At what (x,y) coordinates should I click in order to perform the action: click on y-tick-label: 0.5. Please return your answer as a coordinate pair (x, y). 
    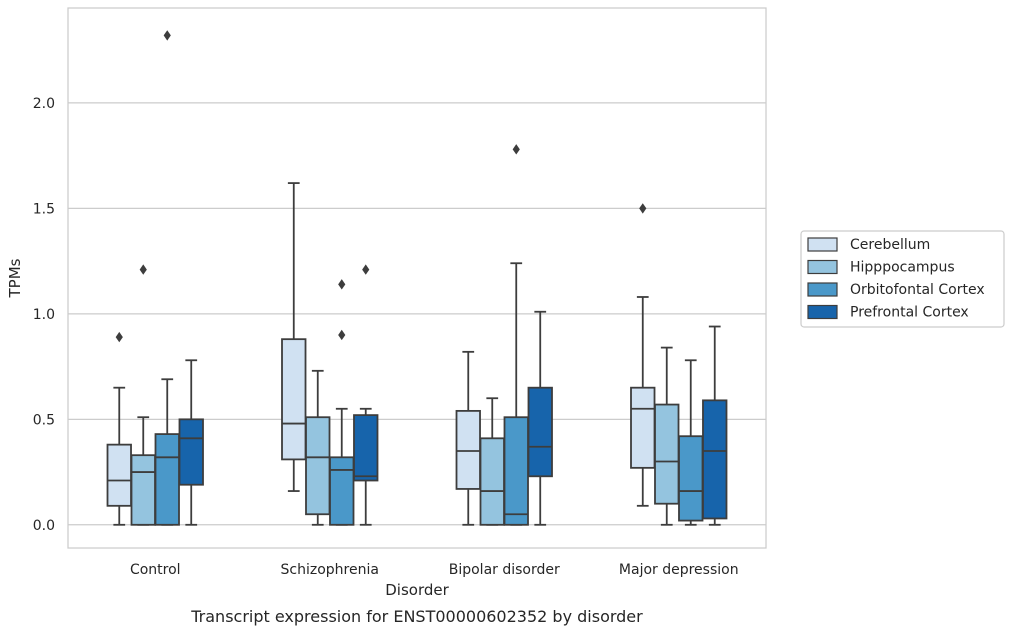
    Looking at the image, I should click on (44, 420).